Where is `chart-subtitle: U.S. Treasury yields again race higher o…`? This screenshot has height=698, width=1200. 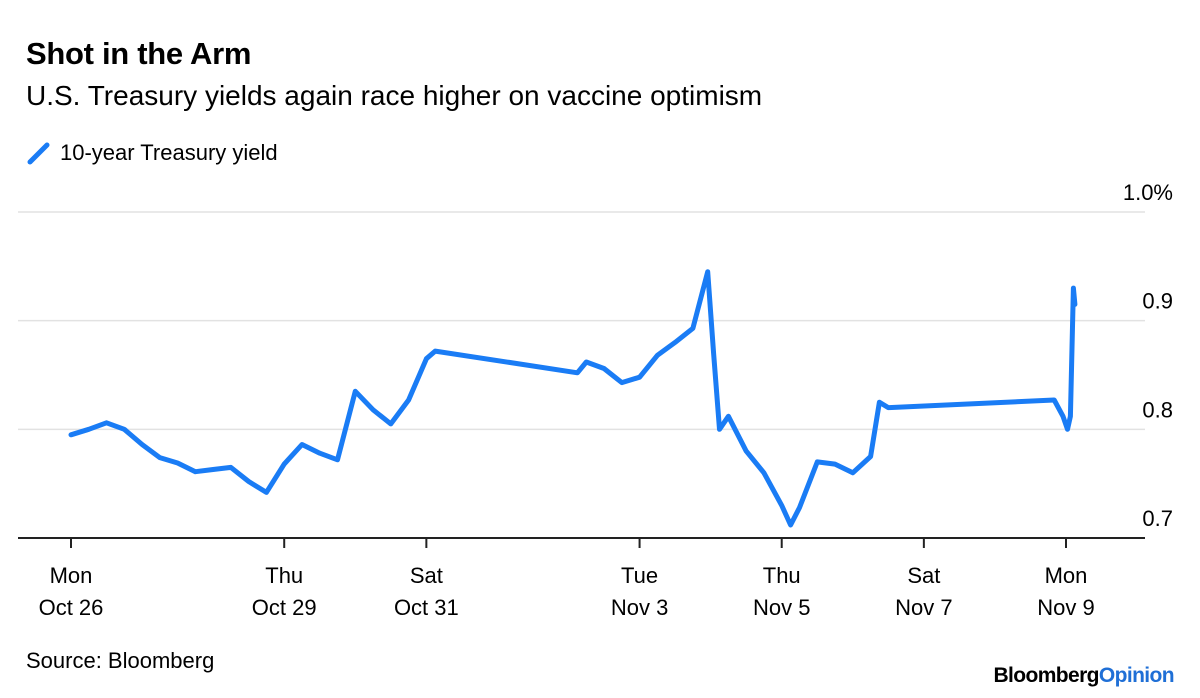
chart-subtitle: U.S. Treasury yields again race higher o… is located at coordinates (394, 95).